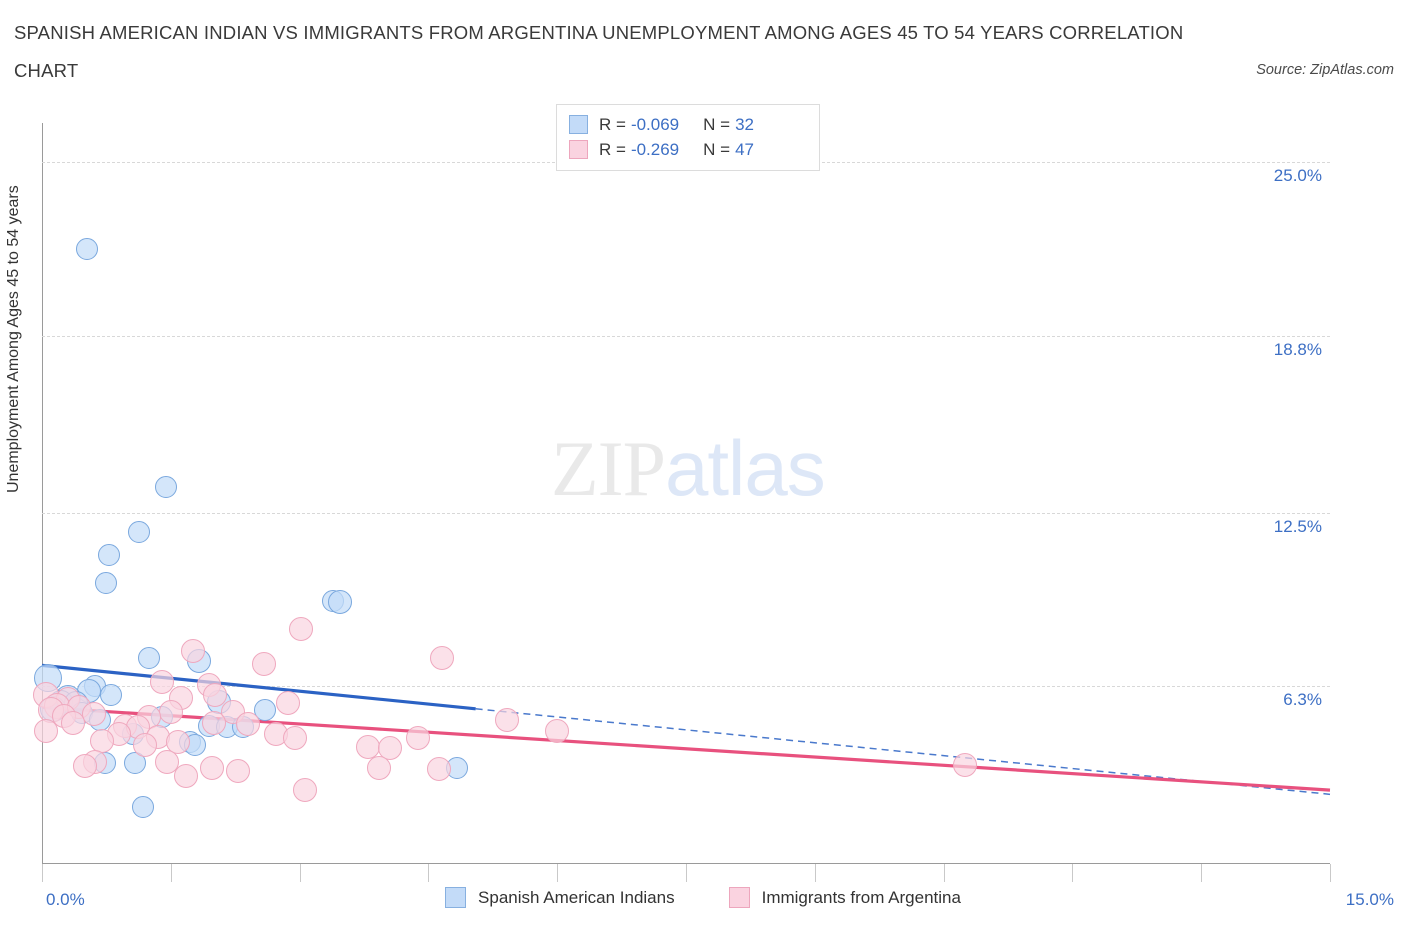  Describe the element at coordinates (578, 124) in the screenshot. I see `series-swatch-blue-icon` at that location.